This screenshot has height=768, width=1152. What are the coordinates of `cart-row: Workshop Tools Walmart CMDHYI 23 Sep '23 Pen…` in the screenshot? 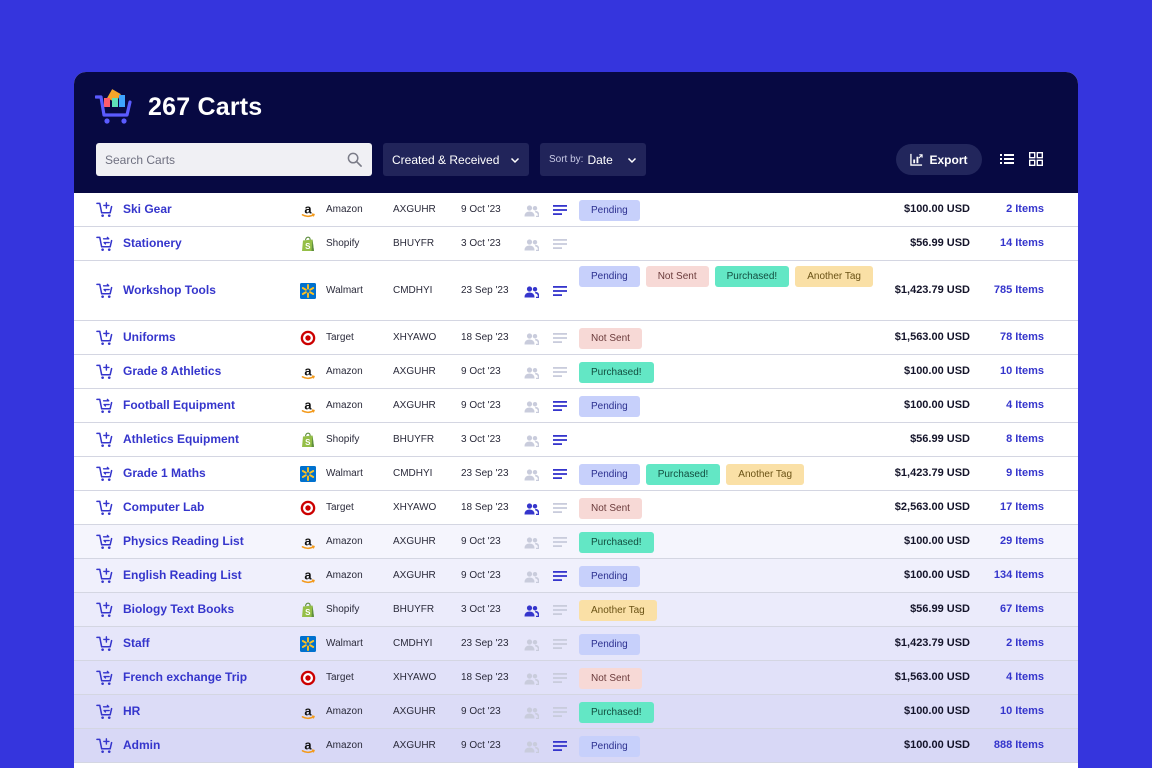 It's located at (576, 291).